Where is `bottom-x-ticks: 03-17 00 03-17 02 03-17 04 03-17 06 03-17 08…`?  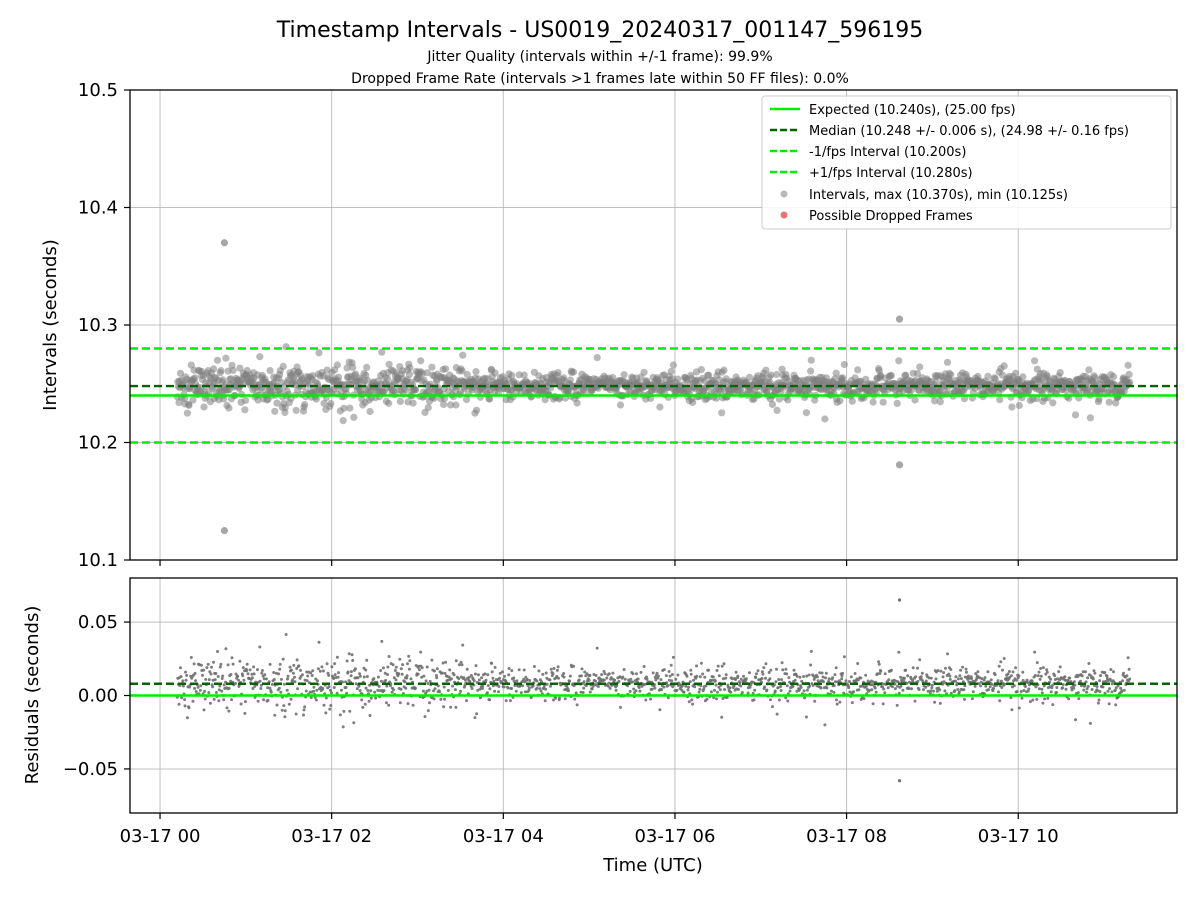 bottom-x-ticks: 03-17 00 03-17 02 03-17 04 03-17 06 03-17 08… is located at coordinates (589, 830).